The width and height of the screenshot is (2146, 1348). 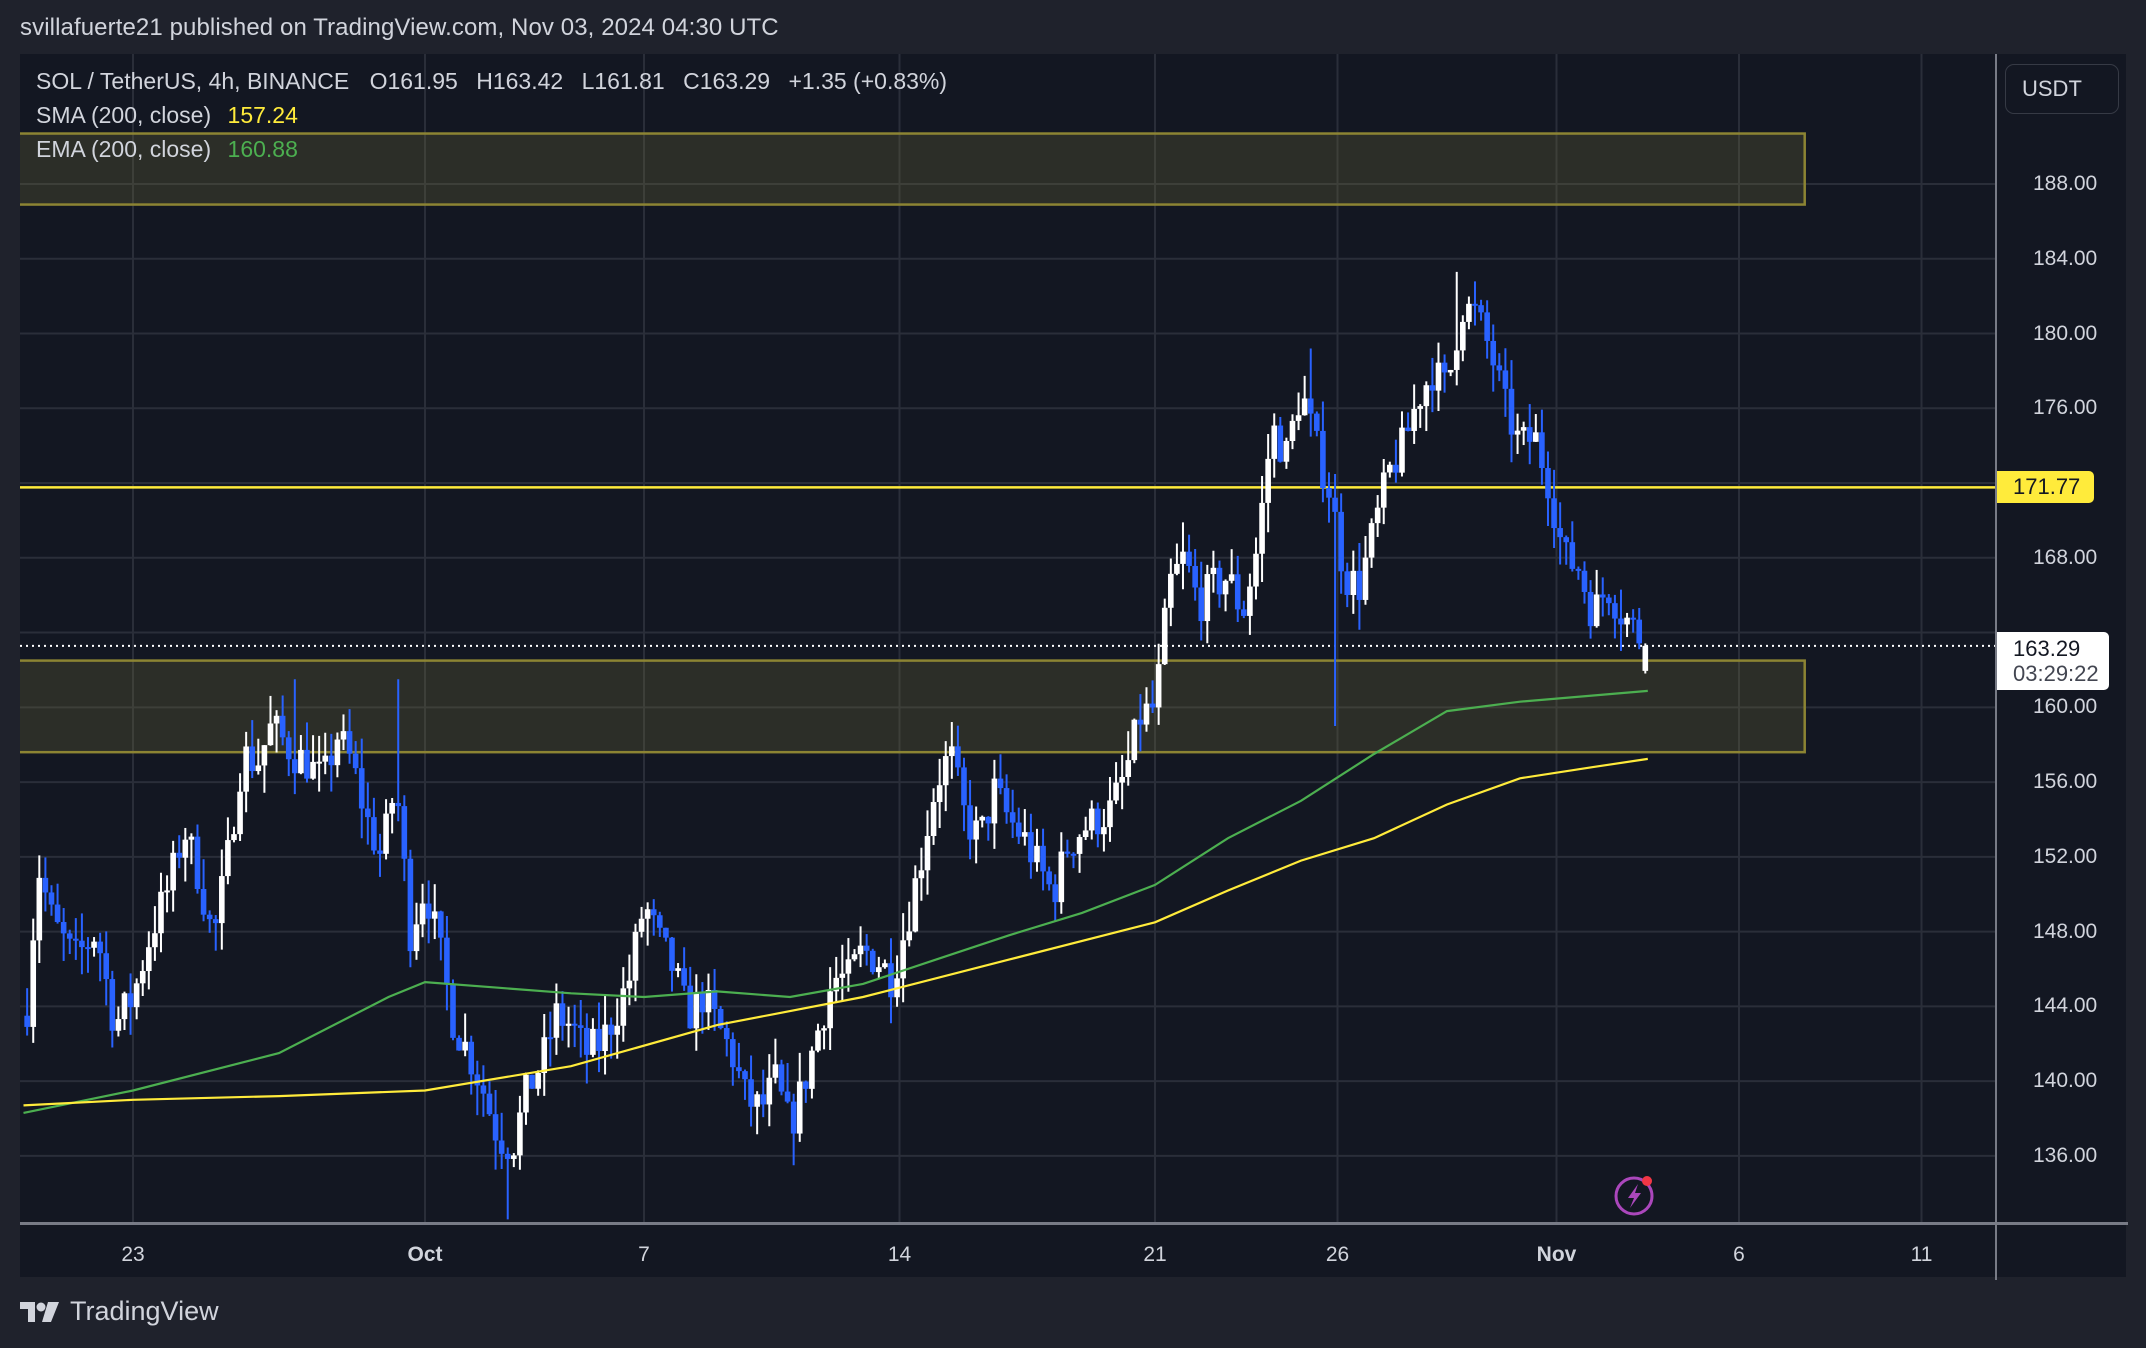 I want to click on low-value: L161.81, so click(x=623, y=81).